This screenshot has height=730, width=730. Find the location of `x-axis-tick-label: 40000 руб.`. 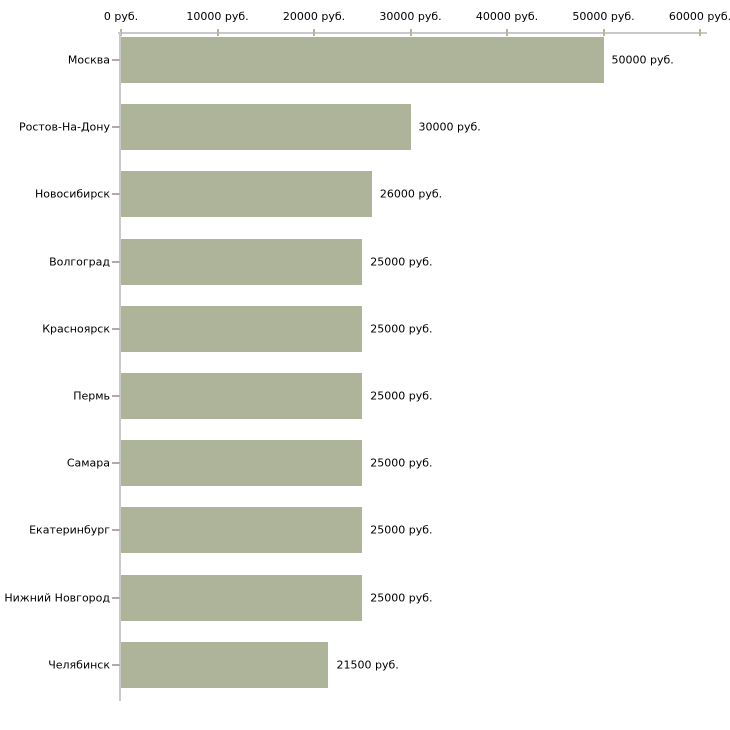

x-axis-tick-label: 40000 руб. is located at coordinates (507, 16).